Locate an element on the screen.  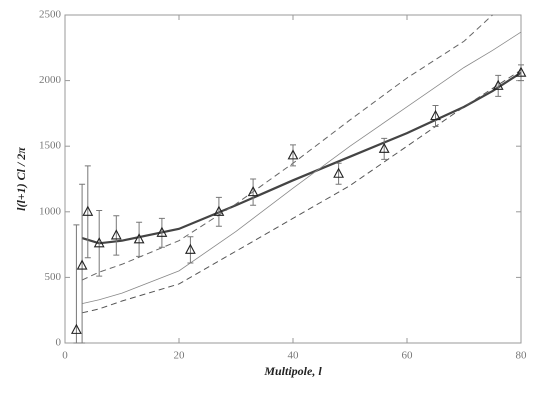
y-tick-label: 2500 is located at coordinates (50, 15).